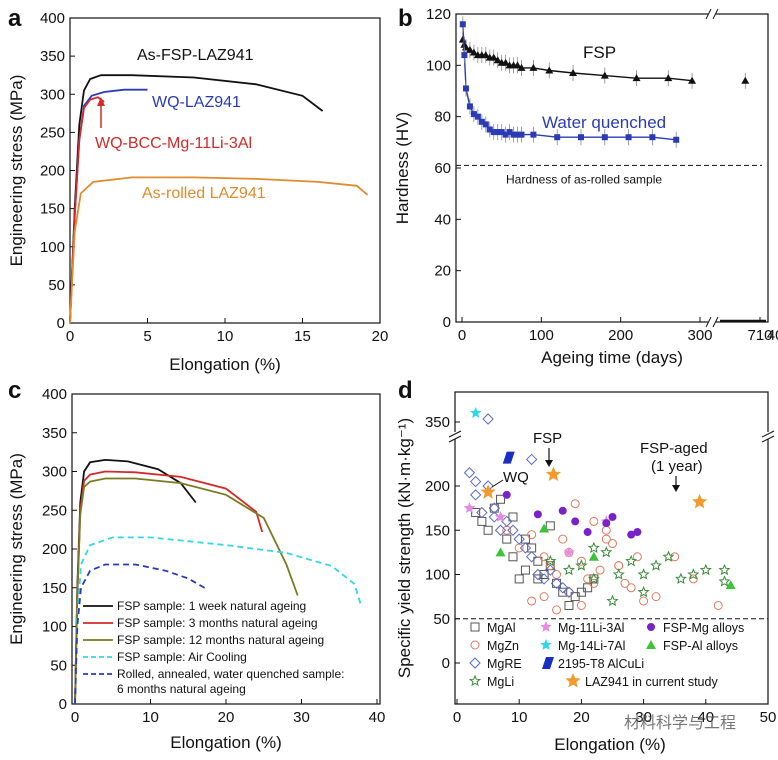  What do you see at coordinates (225, 364) in the screenshot?
I see `x-axis-title: Elongation (%)` at bounding box center [225, 364].